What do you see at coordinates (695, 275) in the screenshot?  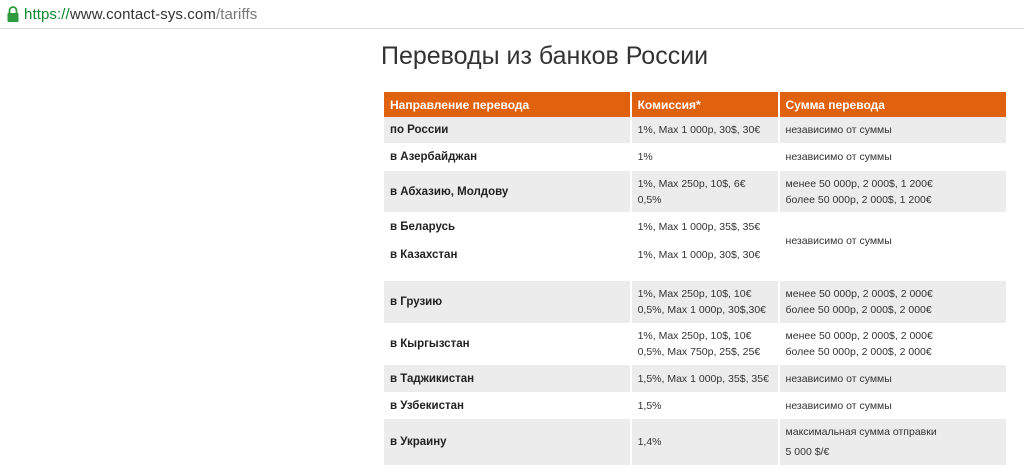 I see `table-spacer` at bounding box center [695, 275].